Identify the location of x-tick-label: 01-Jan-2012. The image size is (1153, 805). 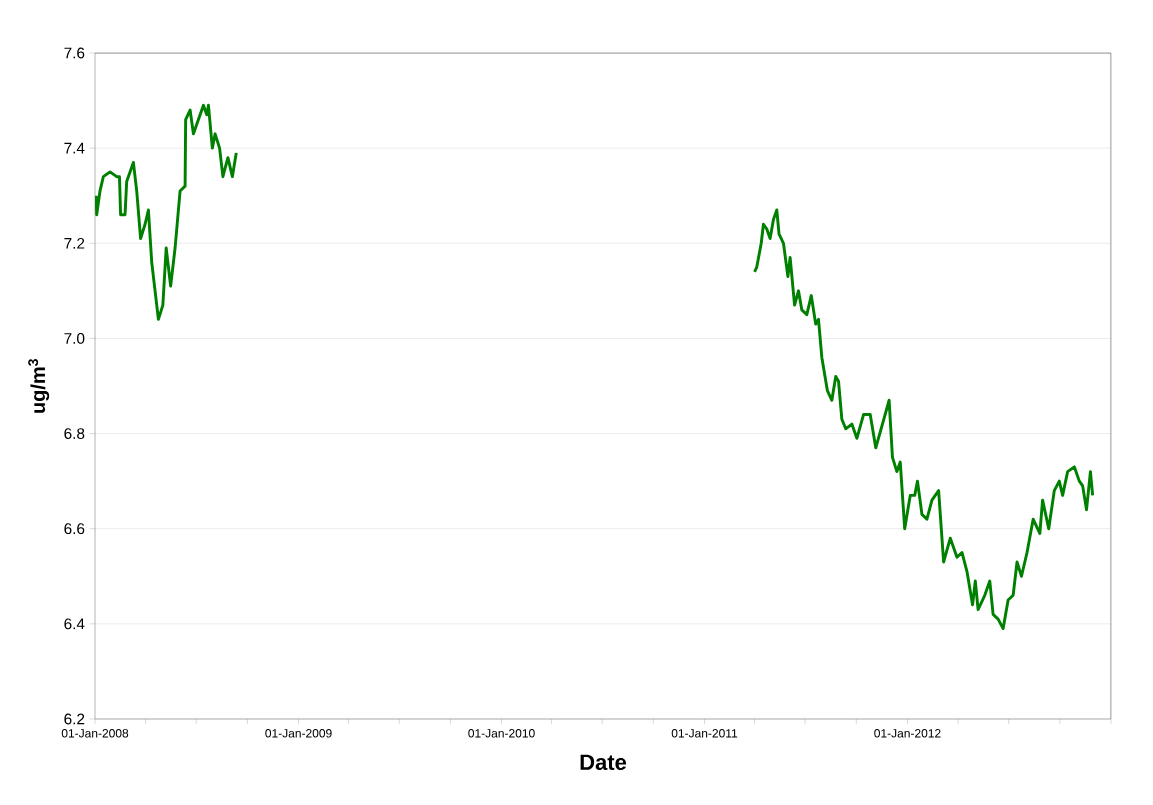
(907, 733).